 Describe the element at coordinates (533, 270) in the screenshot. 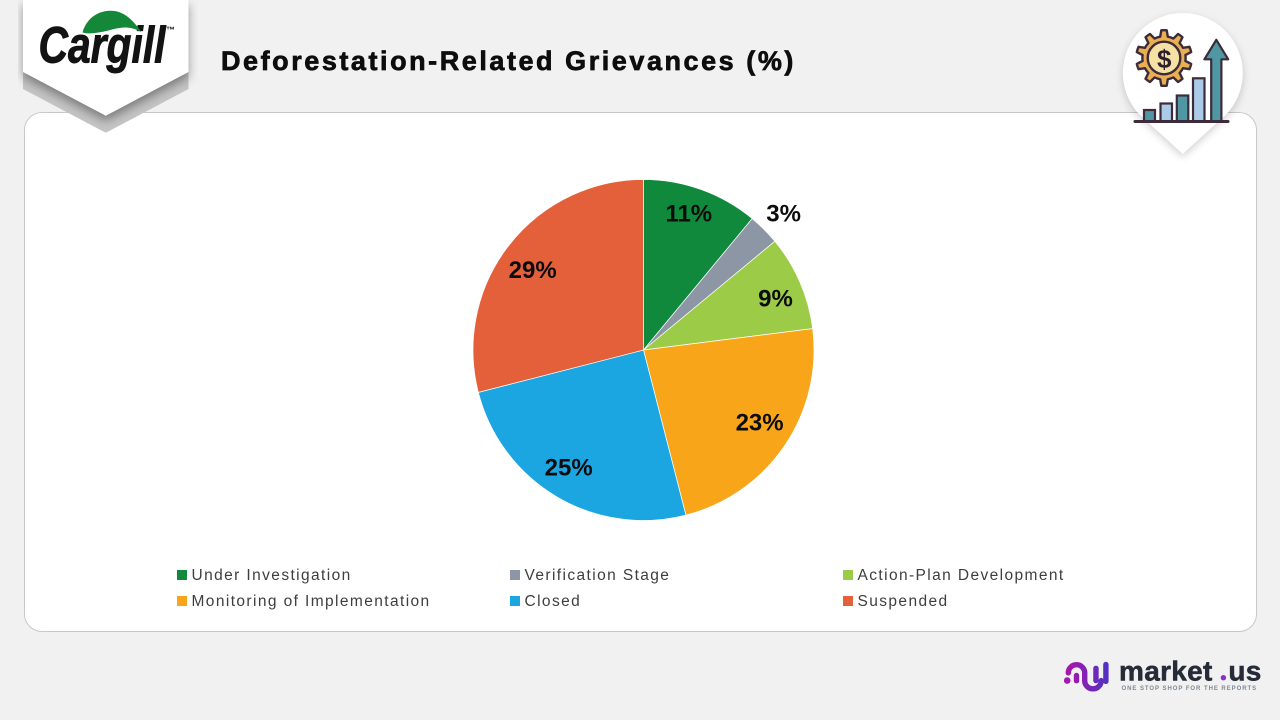

I see `svg-text: 29%` at that location.